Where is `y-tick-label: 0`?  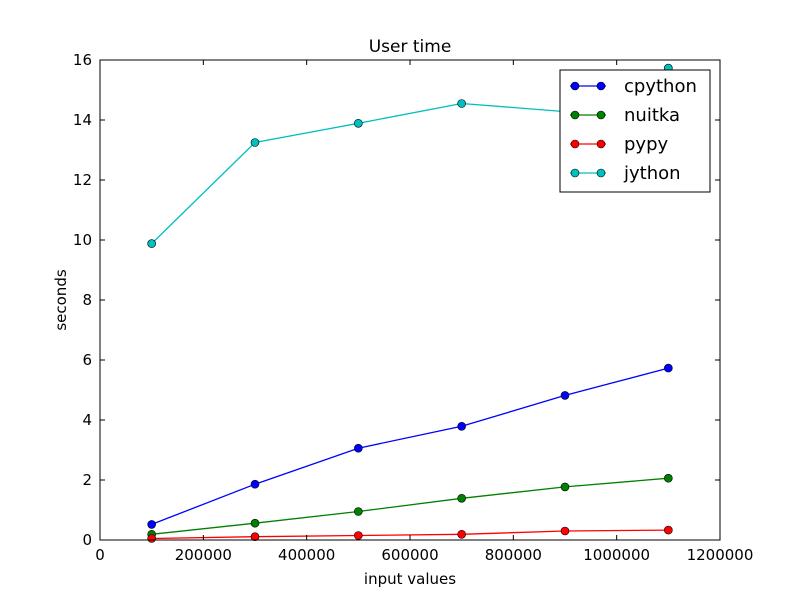 y-tick-label: 0 is located at coordinates (87, 540).